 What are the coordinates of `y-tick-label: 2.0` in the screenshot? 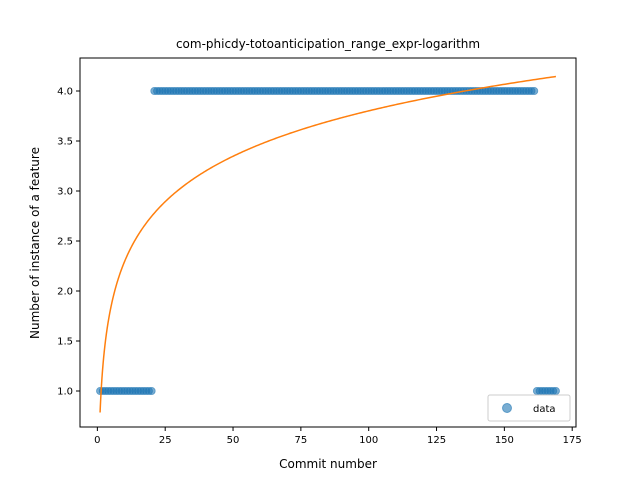 It's located at (65, 292).